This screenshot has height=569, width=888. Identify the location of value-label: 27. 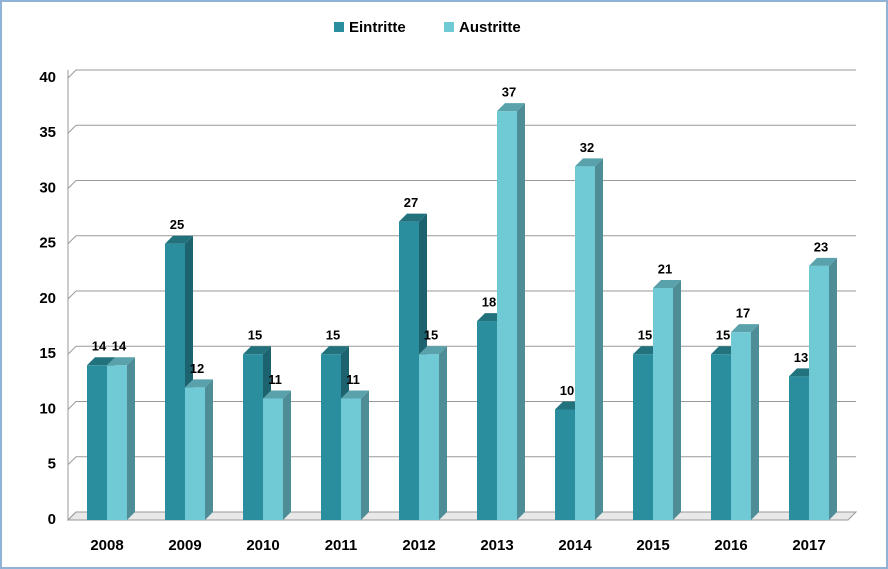
(411, 202).